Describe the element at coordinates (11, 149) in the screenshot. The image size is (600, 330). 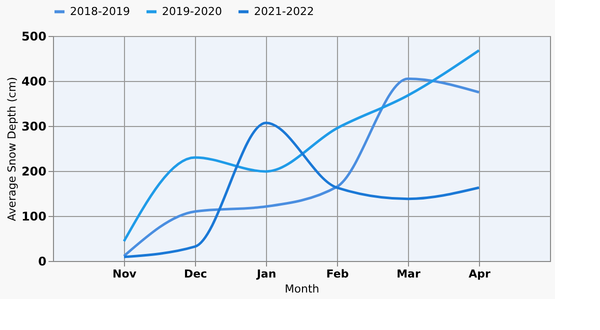
I see `y-axis-title: Average Snow Depth (cm)` at that location.